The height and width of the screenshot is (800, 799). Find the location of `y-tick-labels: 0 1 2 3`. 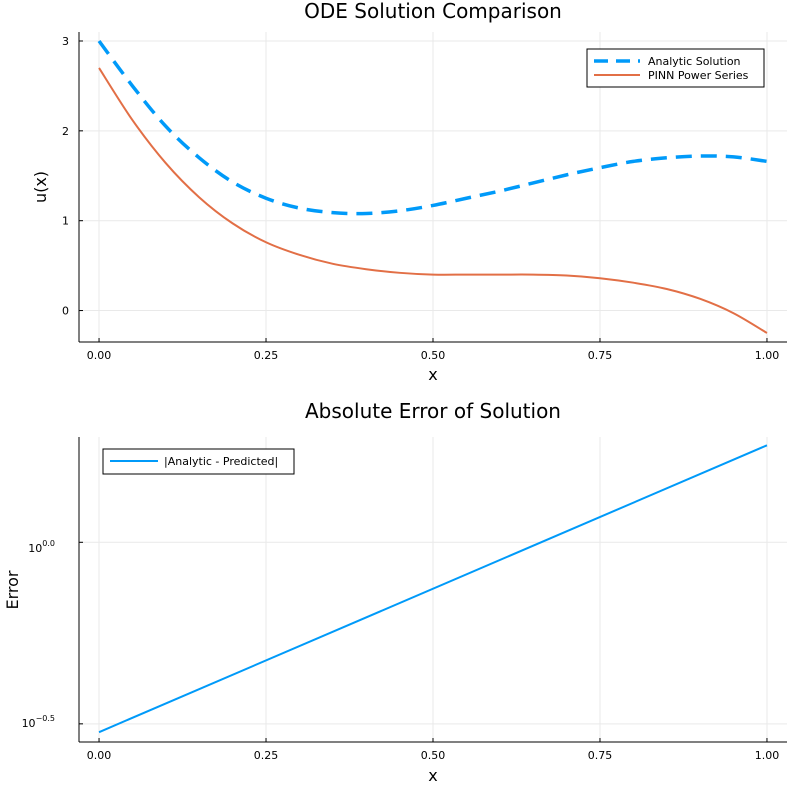

y-tick-labels: 0 1 2 3 is located at coordinates (65, 176).